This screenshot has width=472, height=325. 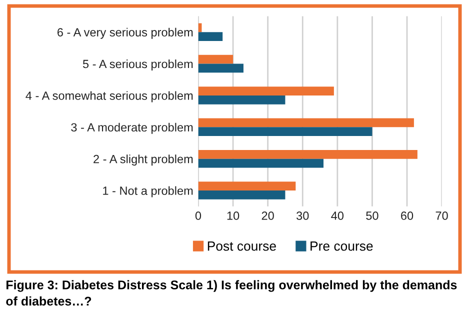 What do you see at coordinates (132, 128) in the screenshot?
I see `y-tick-label: 3 - A moderate problem` at bounding box center [132, 128].